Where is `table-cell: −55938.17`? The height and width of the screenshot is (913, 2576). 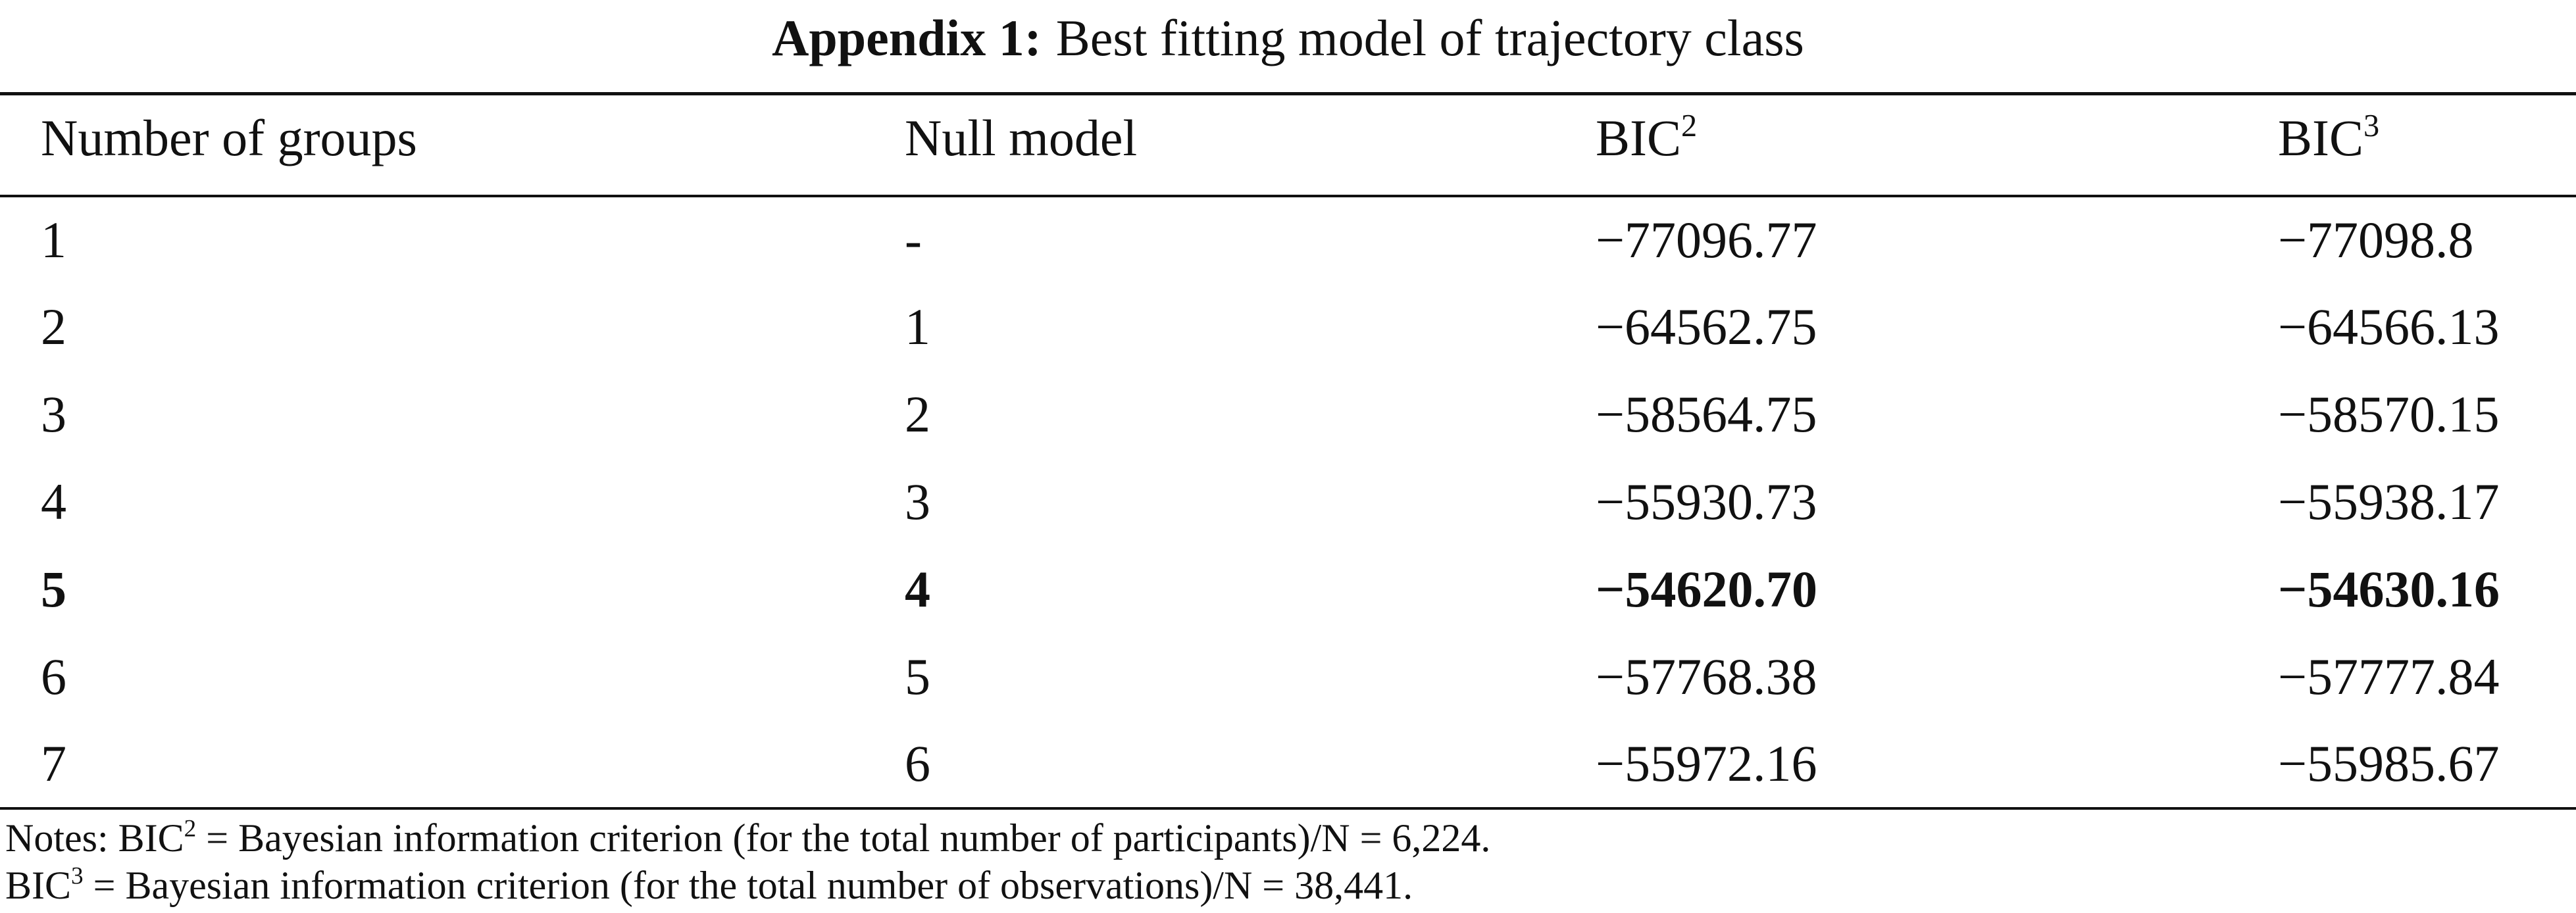 table-cell: −55938.17 is located at coordinates (2389, 502).